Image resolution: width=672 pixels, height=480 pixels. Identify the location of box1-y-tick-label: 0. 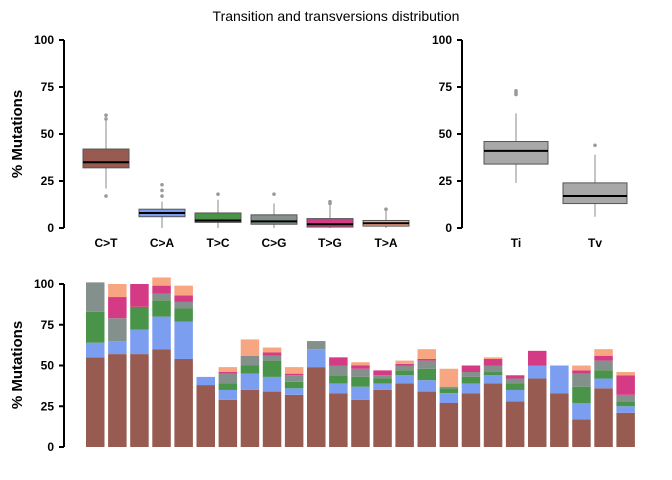
(50, 228).